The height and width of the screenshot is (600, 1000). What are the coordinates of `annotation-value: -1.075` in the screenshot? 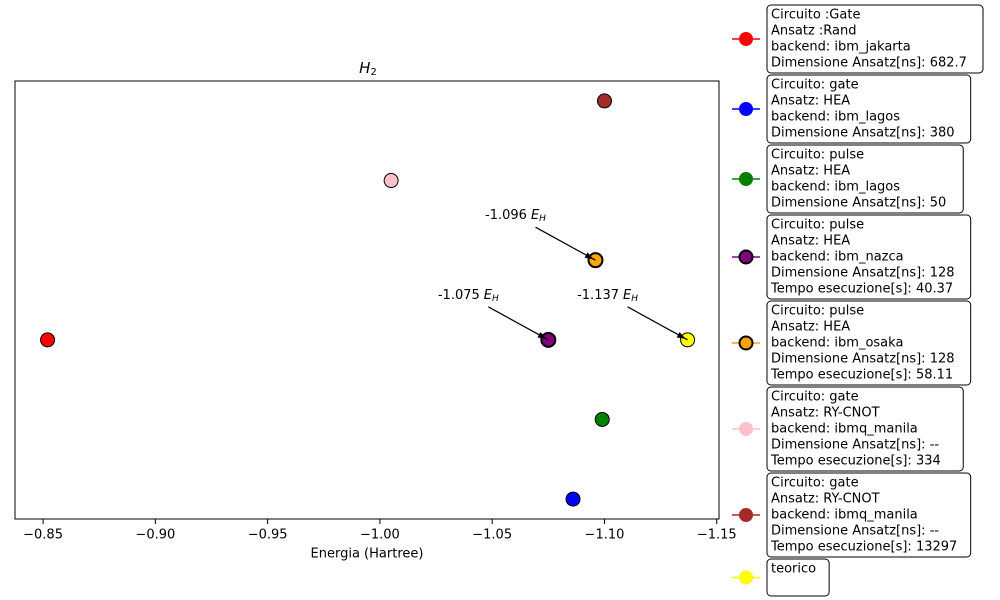 It's located at (459, 294).